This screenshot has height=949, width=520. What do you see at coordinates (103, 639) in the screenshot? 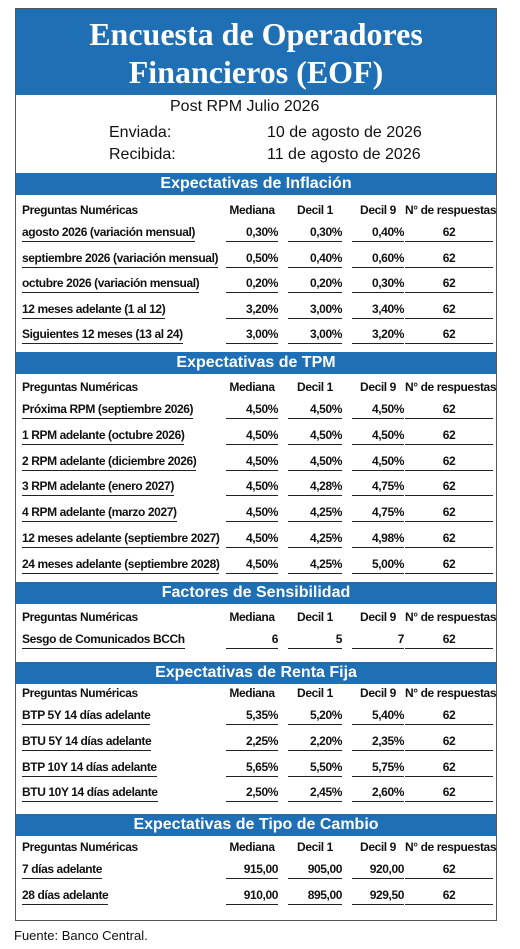
I see `row-label: Sesgo de Comunicados BCCh` at bounding box center [103, 639].